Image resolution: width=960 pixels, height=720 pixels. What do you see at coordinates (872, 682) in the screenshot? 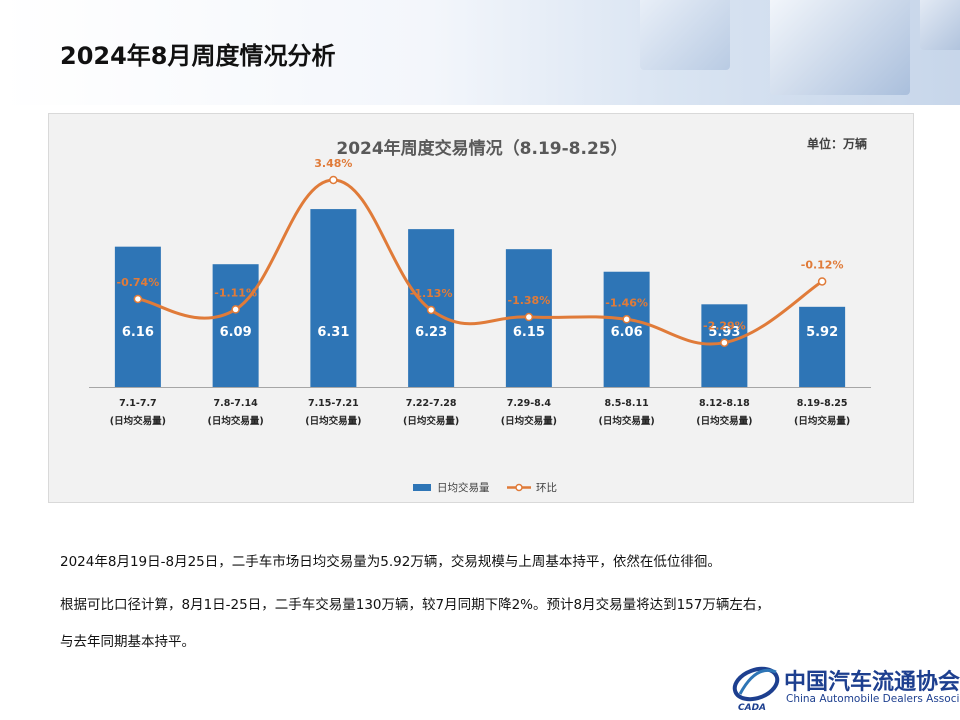
I see `logo-name-cn: 中国汽车流通协会` at bounding box center [872, 682].